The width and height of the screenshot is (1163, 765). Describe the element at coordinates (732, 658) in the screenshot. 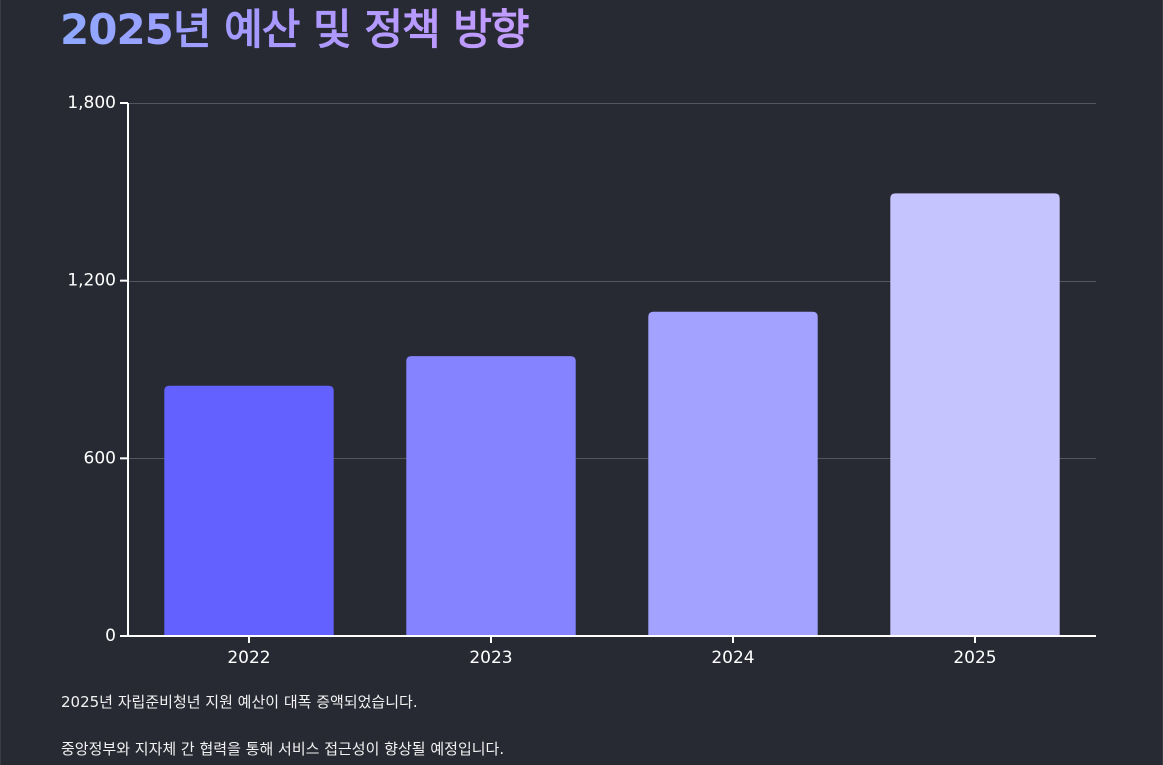

I see `x-tick-label-2024: 2024` at that location.